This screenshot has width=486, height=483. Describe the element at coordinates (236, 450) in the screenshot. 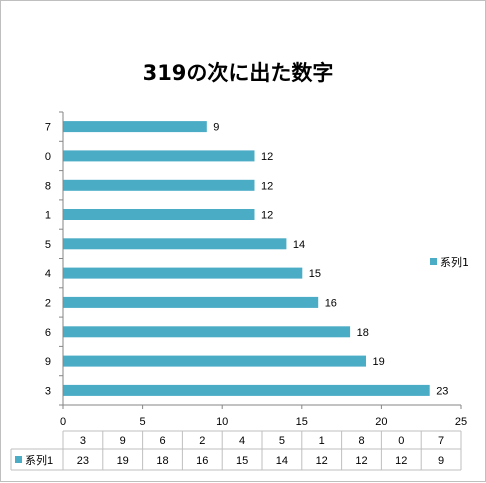

I see `data-table: 系列1 3 23 9 19 6 18 2 16 4 15 5 14 1 12 8 12 0 12 7 9` at that location.